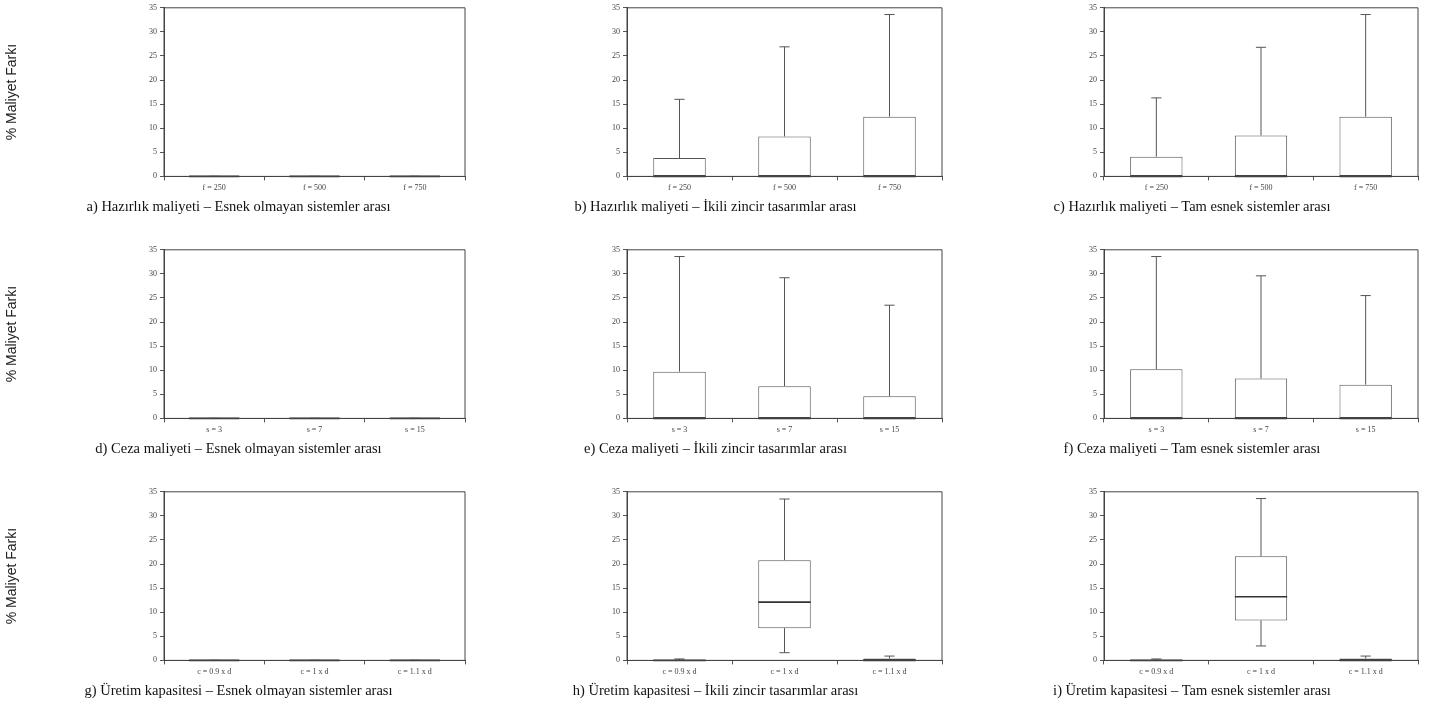  What do you see at coordinates (715, 206) in the screenshot?
I see `text: b) Hazırlık maliyeti – İkili zincir tasarımlar arası` at bounding box center [715, 206].